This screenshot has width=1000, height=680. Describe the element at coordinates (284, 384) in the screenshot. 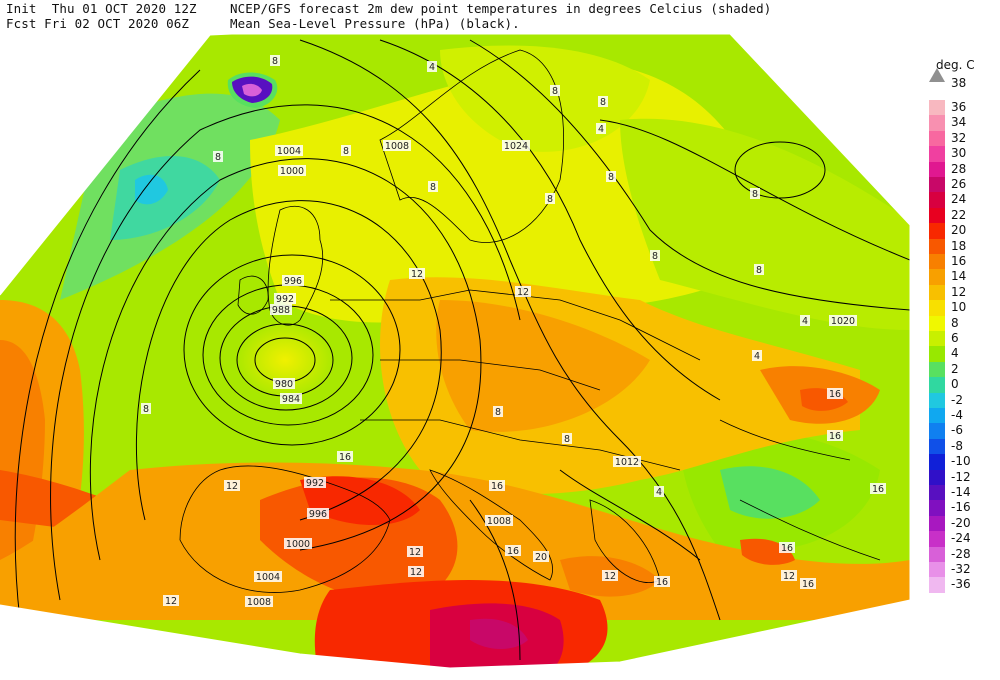

I see `svg-text: 980` at that location.